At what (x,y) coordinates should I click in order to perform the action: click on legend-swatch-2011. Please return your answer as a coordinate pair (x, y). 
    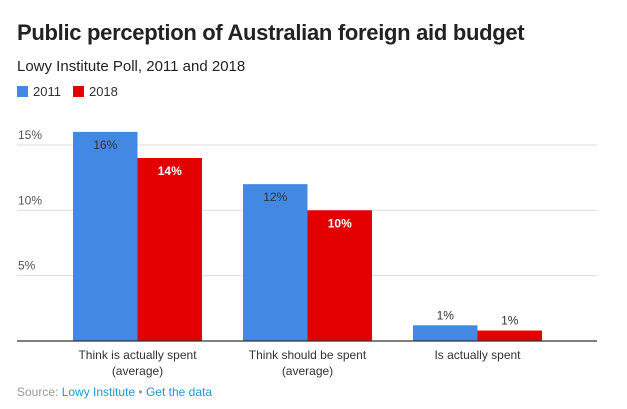
    Looking at the image, I should click on (22, 91).